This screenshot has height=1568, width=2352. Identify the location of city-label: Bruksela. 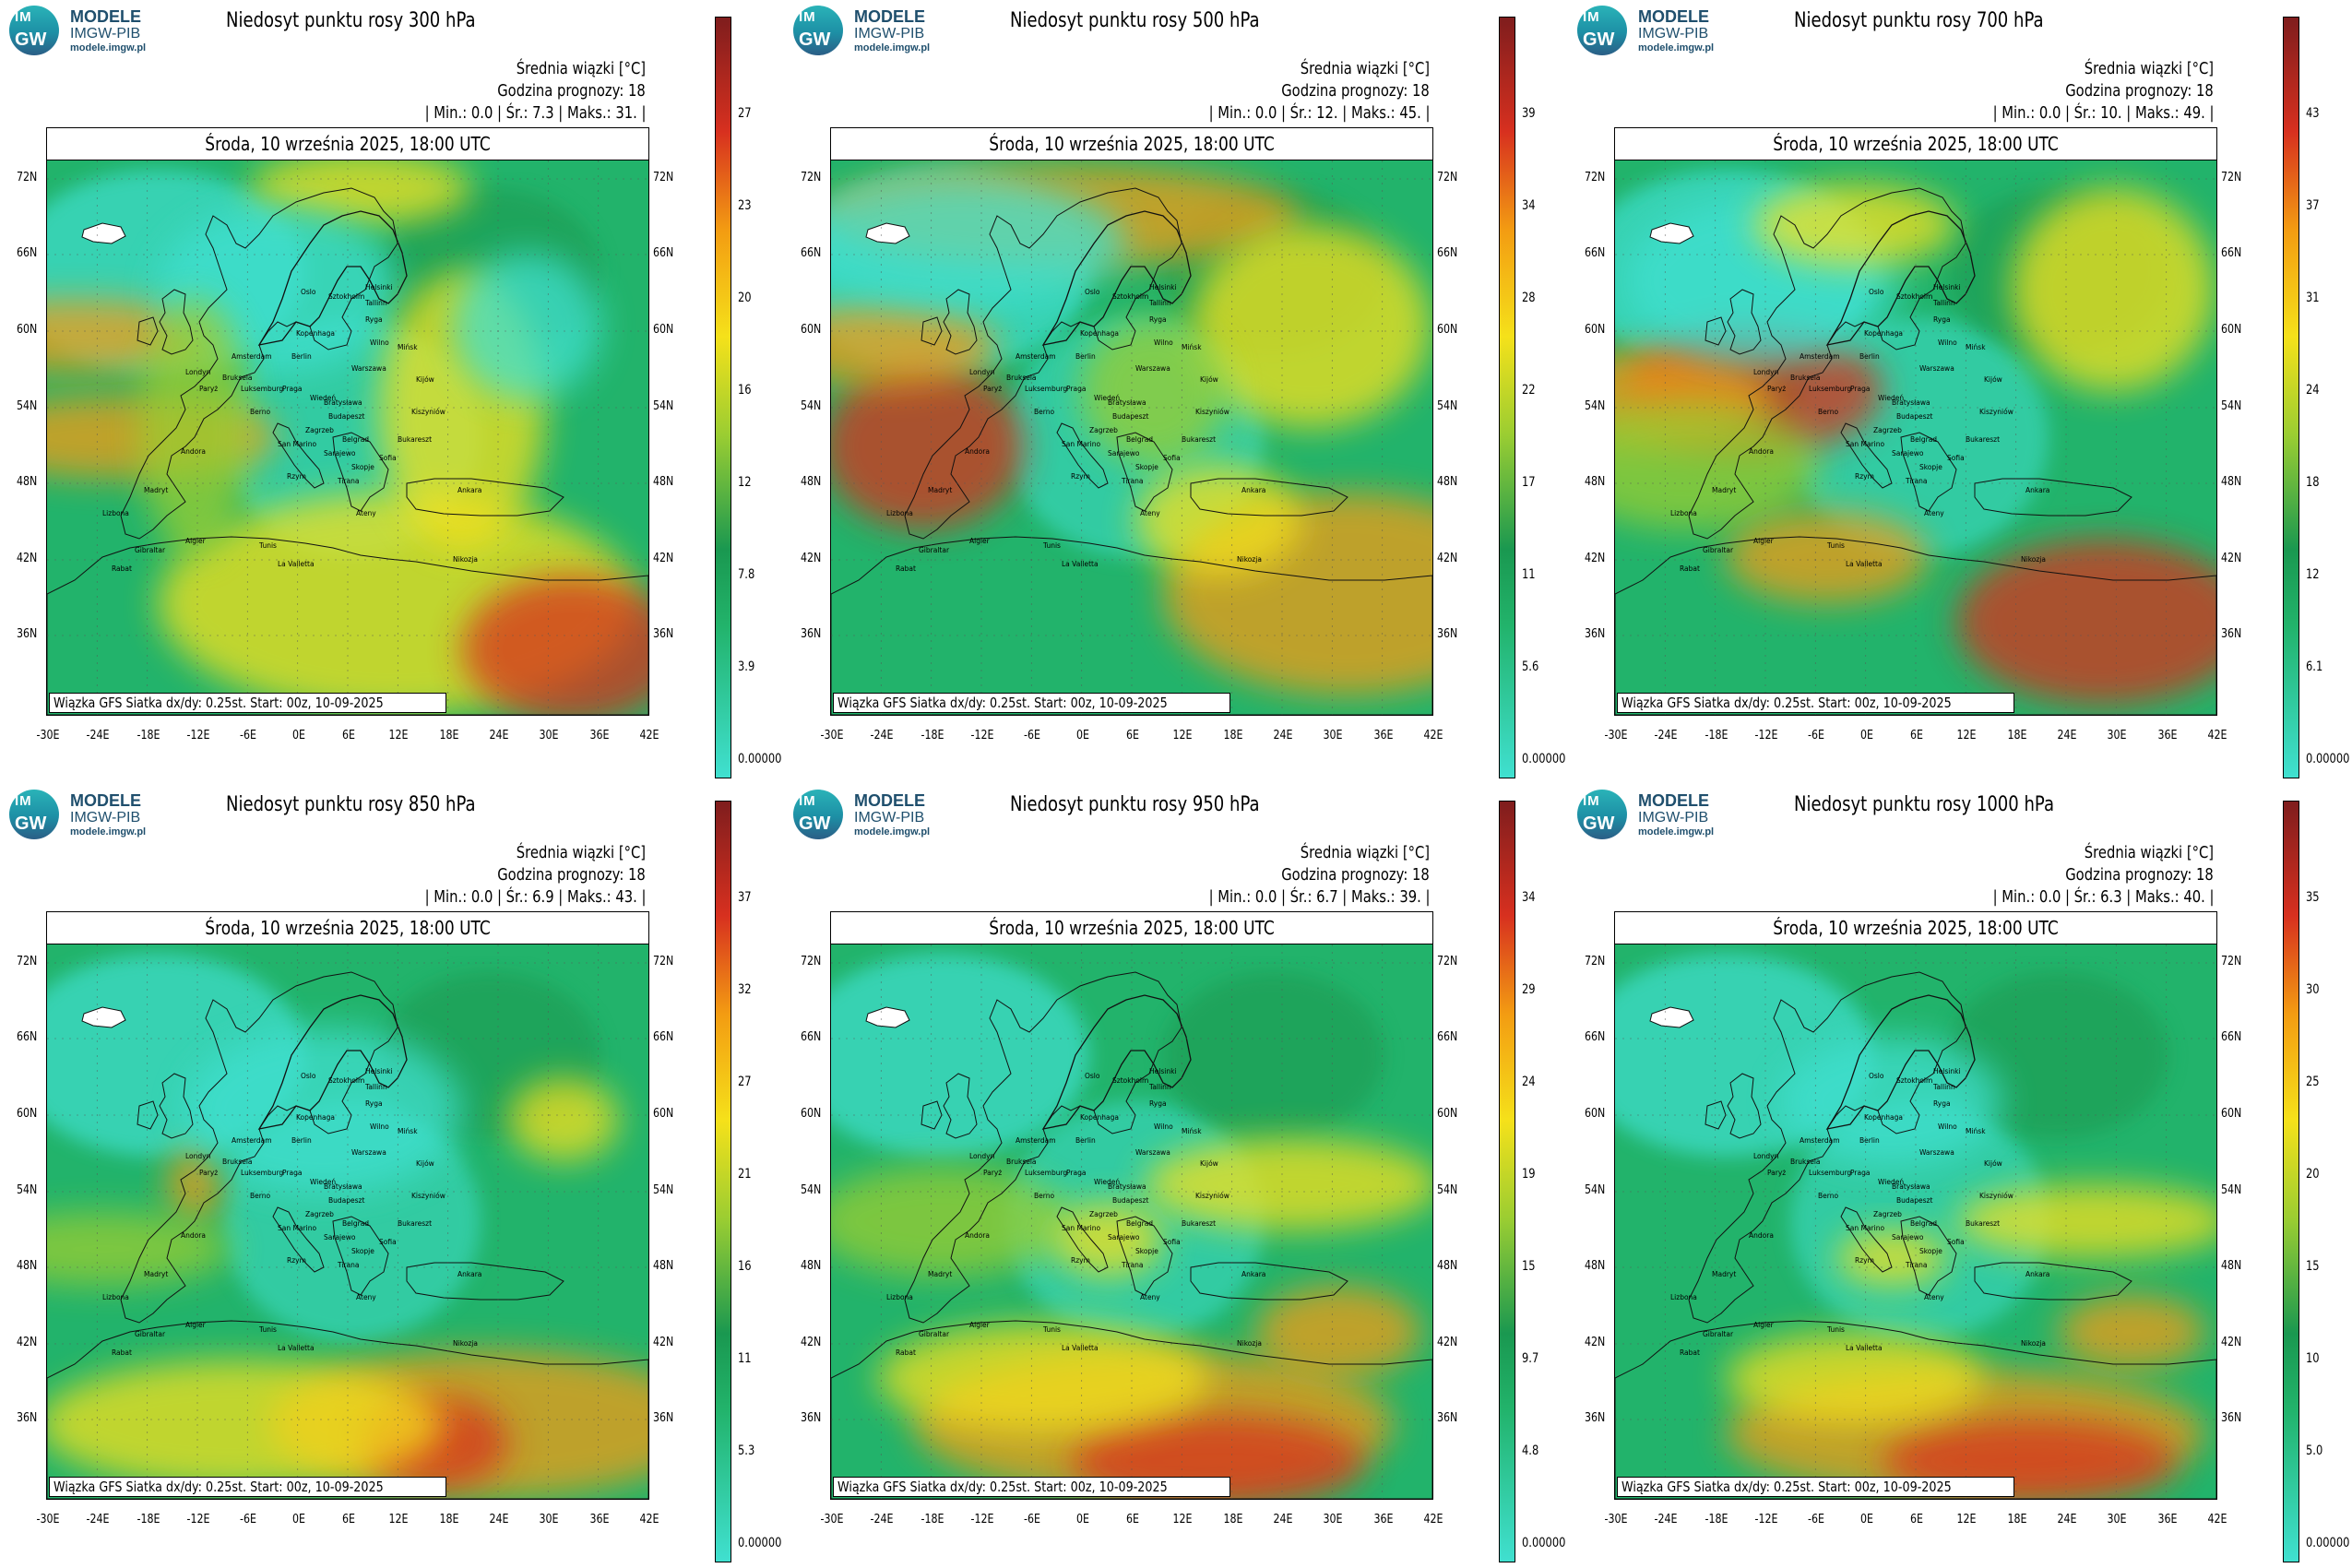
(1805, 378).